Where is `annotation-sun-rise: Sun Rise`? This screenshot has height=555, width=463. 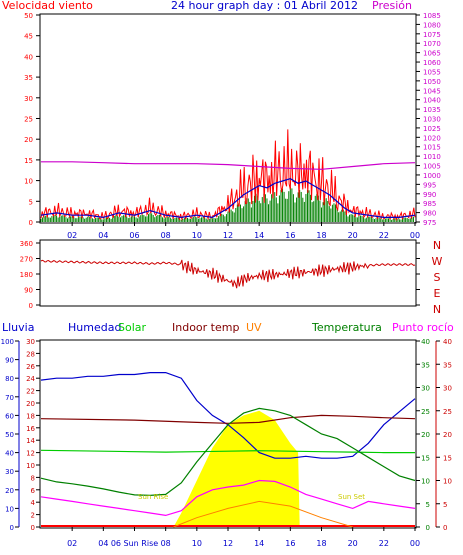 annotation-sun-rise: Sun Rise is located at coordinates (153, 497).